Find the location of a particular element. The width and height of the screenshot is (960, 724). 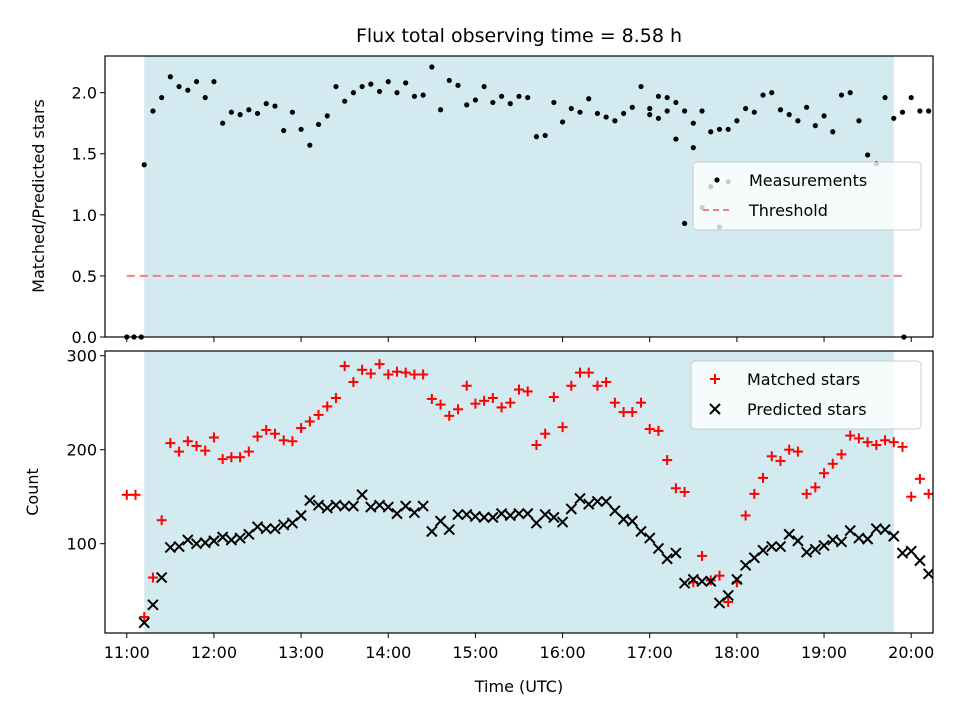

legend-label: Measurements is located at coordinates (808, 180).